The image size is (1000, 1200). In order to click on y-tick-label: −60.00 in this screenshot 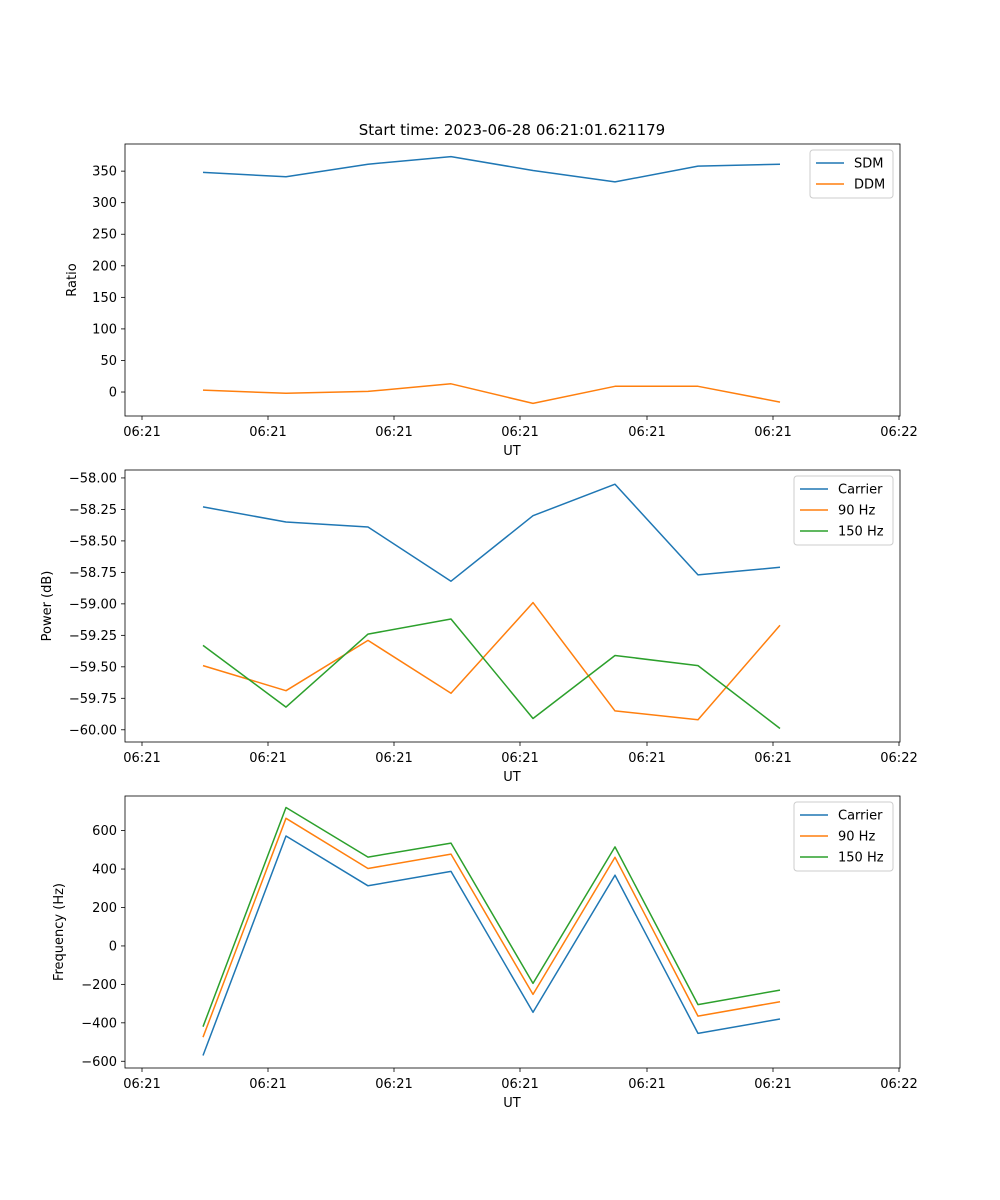, I will do `click(93, 730)`.